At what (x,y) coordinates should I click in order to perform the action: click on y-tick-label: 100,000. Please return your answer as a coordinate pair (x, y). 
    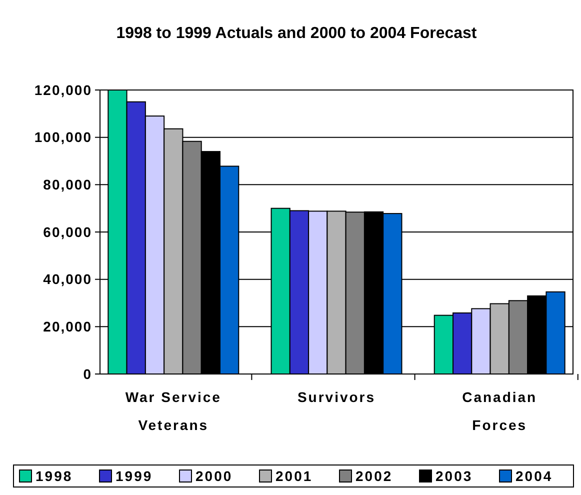
    Looking at the image, I should click on (63, 137).